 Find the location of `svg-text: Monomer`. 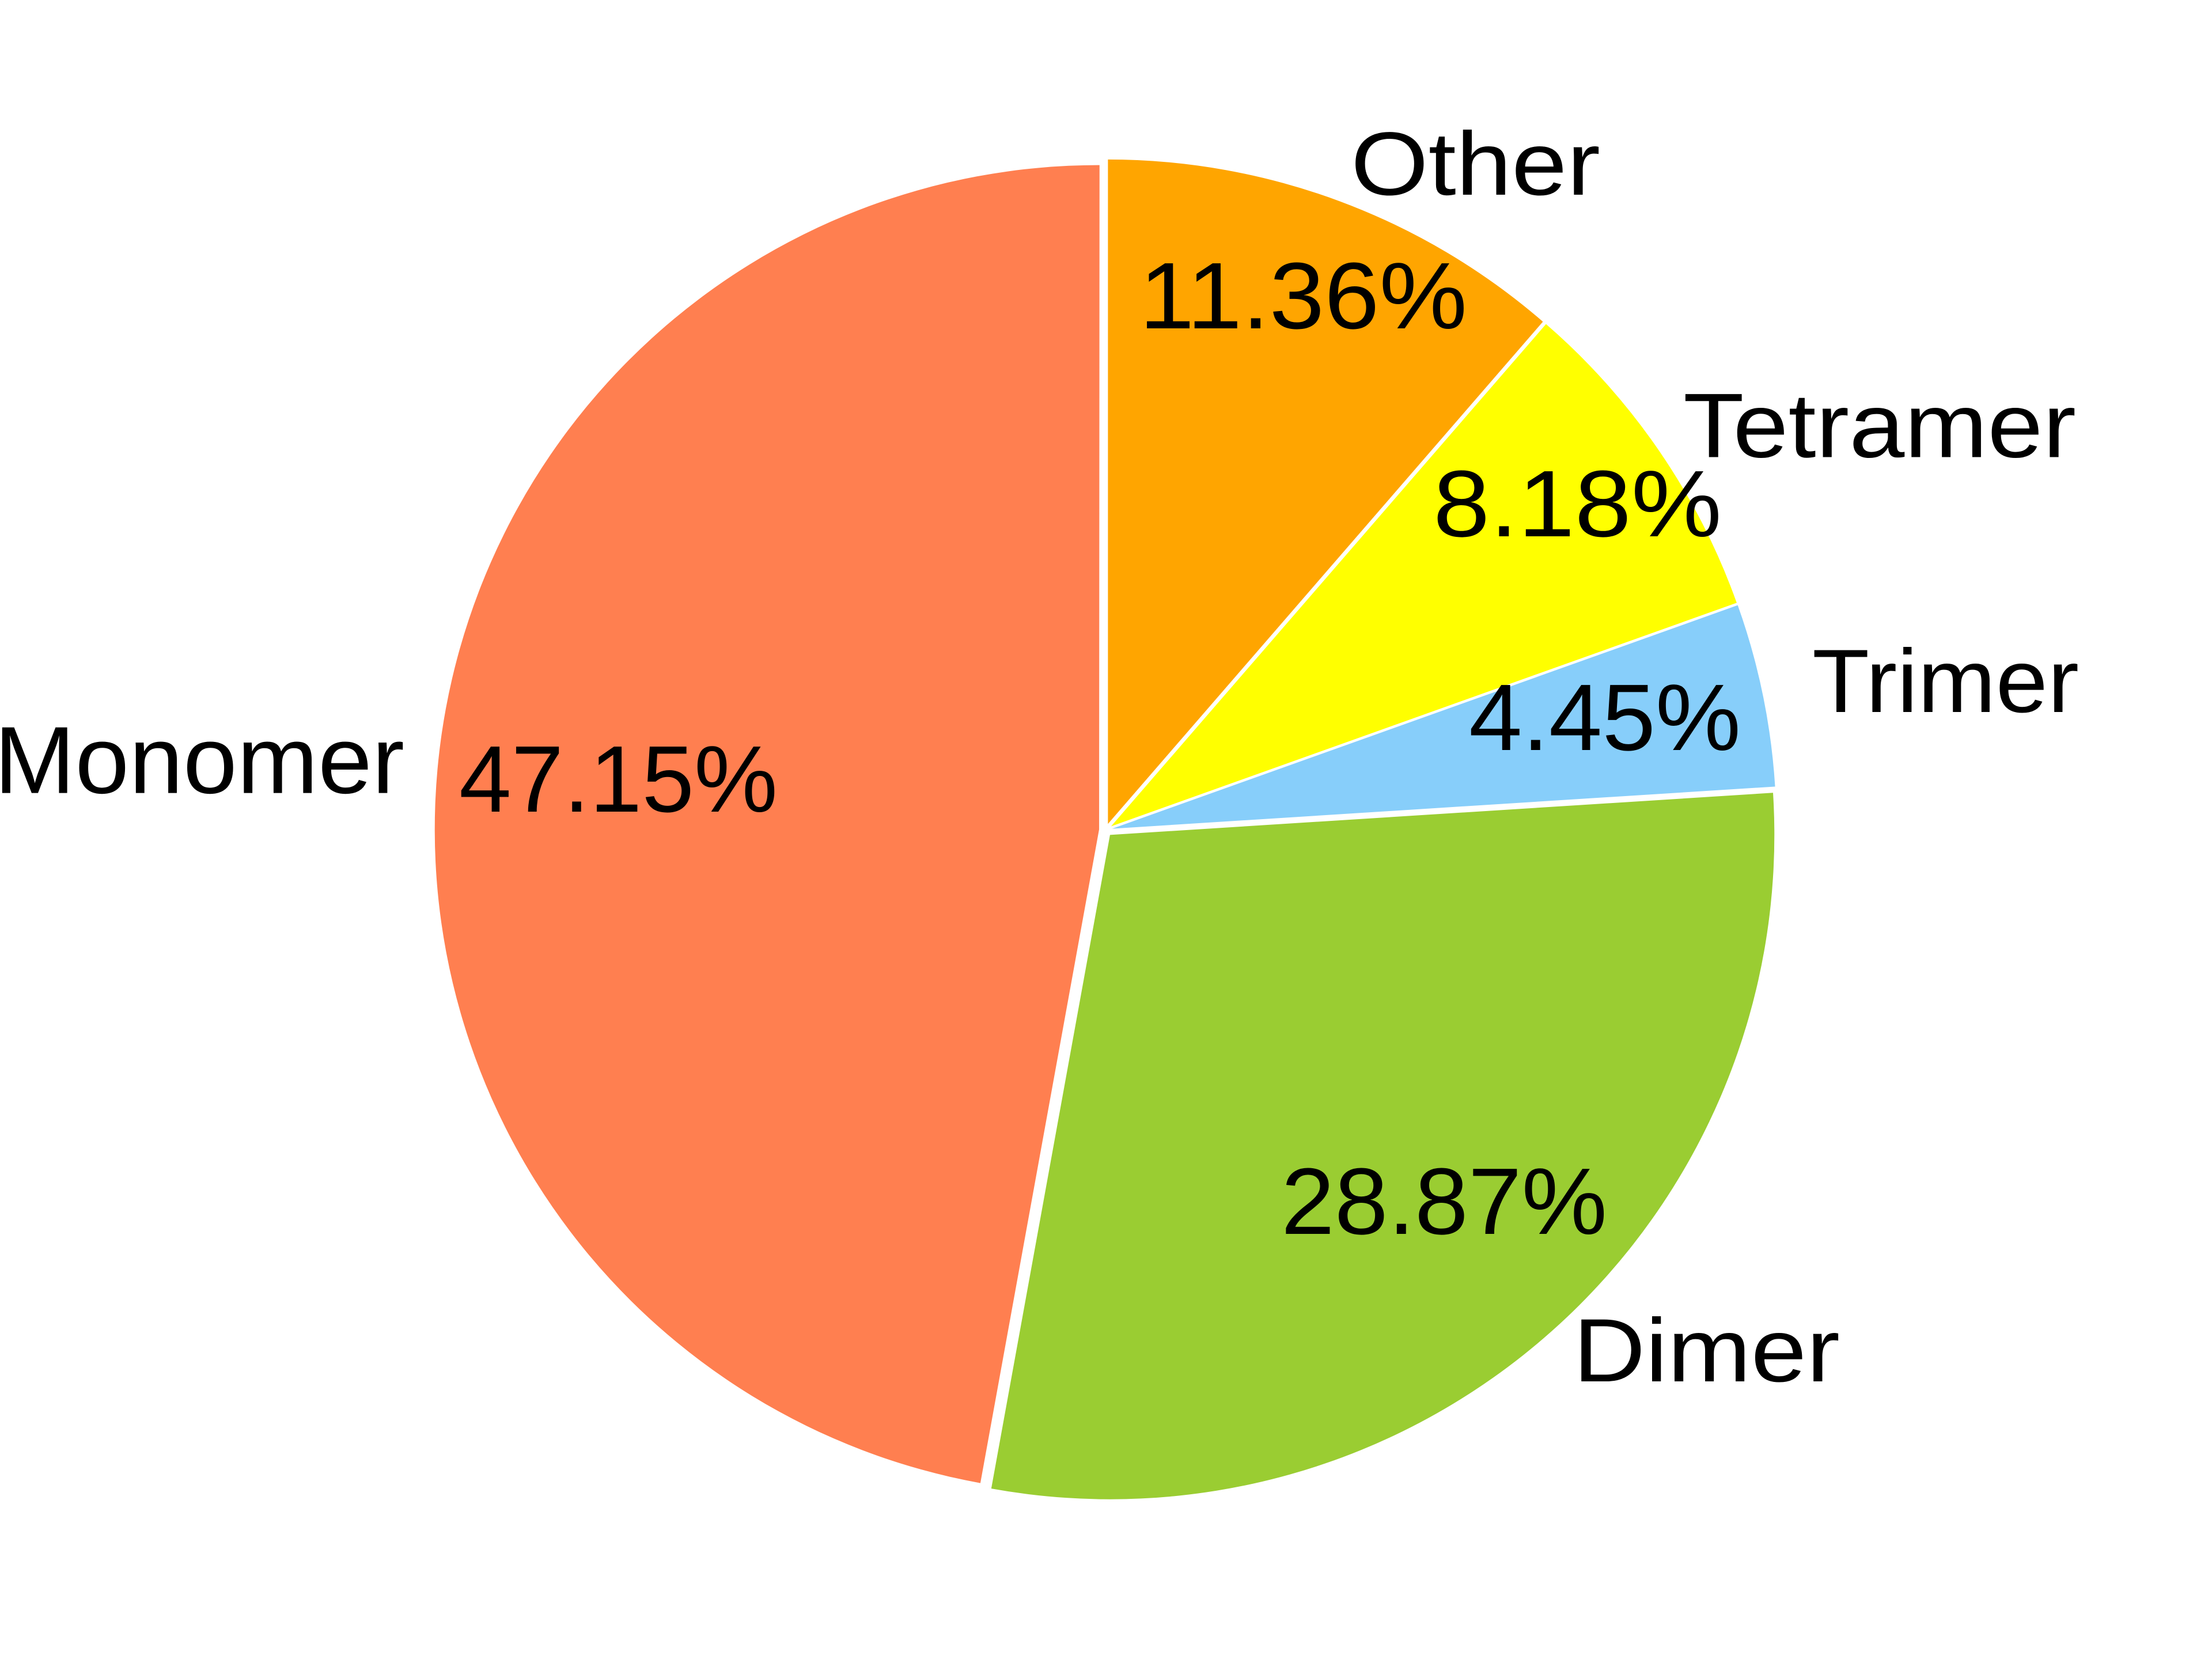

svg-text: Monomer is located at coordinates (202, 760).